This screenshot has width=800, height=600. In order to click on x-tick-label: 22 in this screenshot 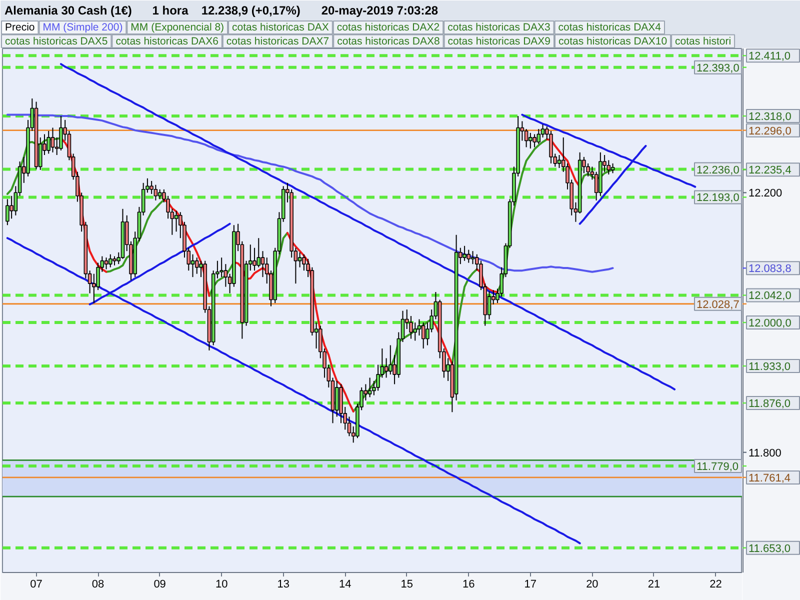, I will do `click(716, 584)`.